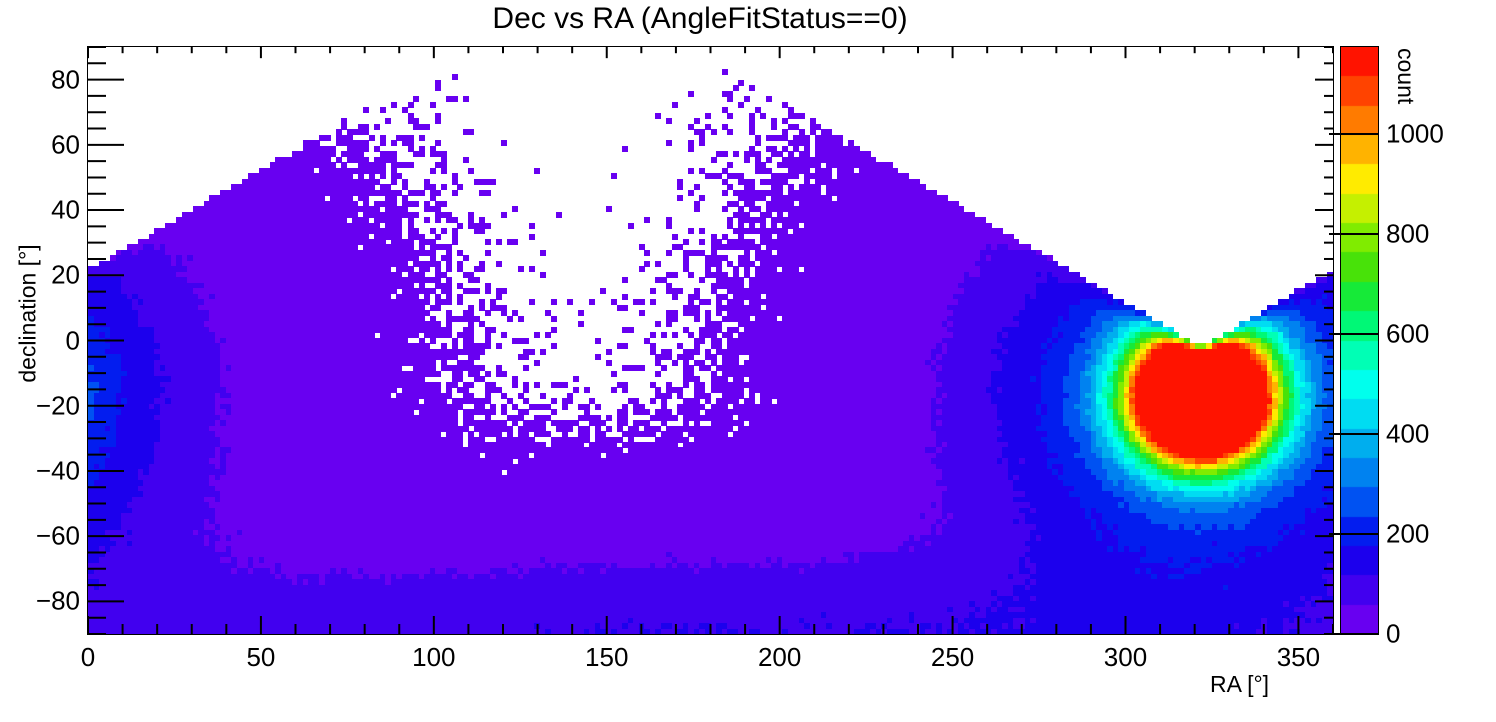 Image resolution: width=1496 pixels, height=722 pixels. I want to click on x-tick-label: 100, so click(434, 657).